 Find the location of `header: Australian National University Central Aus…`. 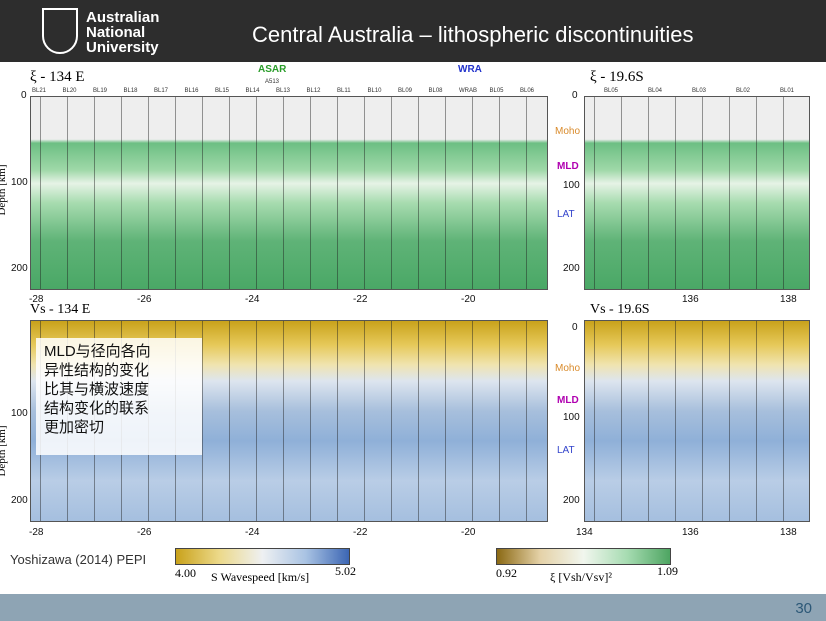

header: Australian National University Central Aus… is located at coordinates (413, 31).